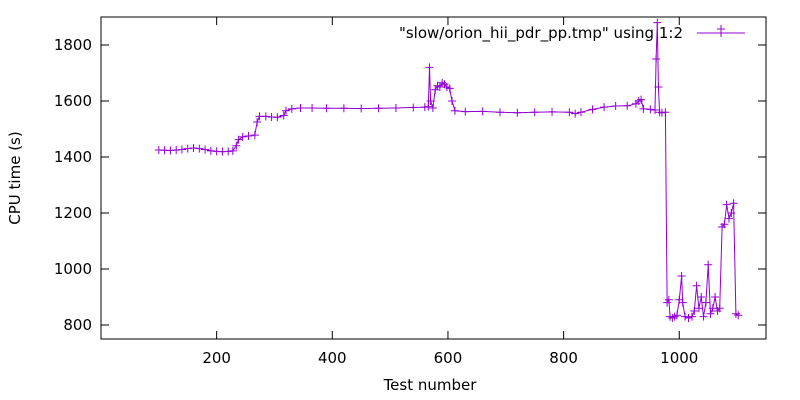  I want to click on y-tick-label: 1000, so click(73, 269).